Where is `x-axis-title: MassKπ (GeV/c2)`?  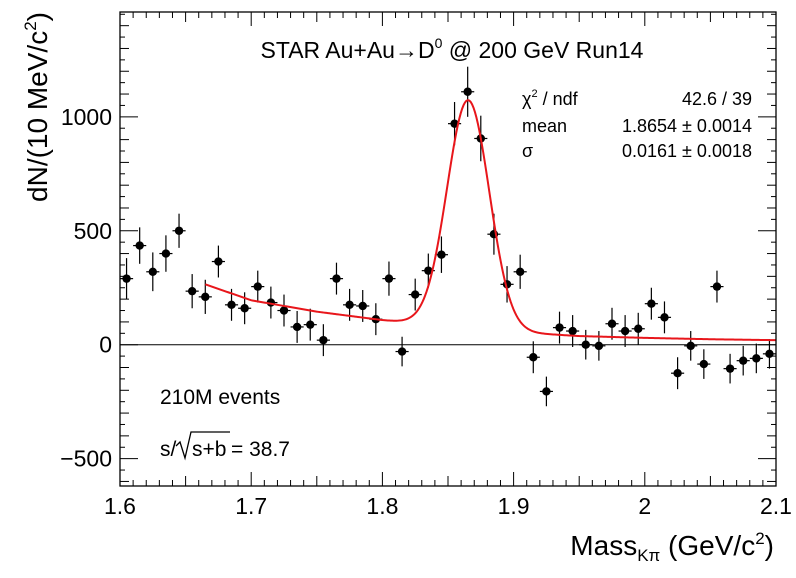
x-axis-title: MassKπ (GeV/c2) is located at coordinates (672, 547).